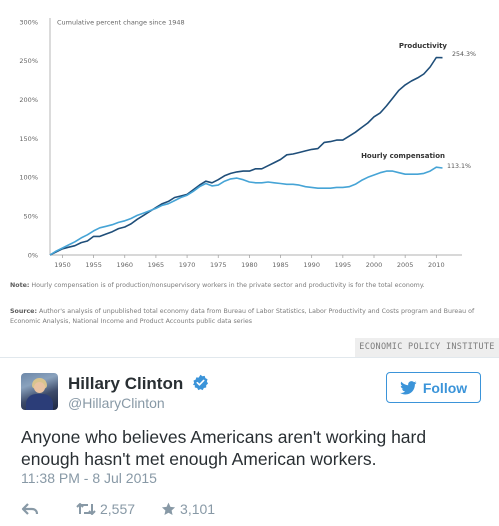 Image resolution: width=499 pixels, height=526 pixels. I want to click on chart-subtitle: Cumulative percent change since 1948, so click(121, 22).